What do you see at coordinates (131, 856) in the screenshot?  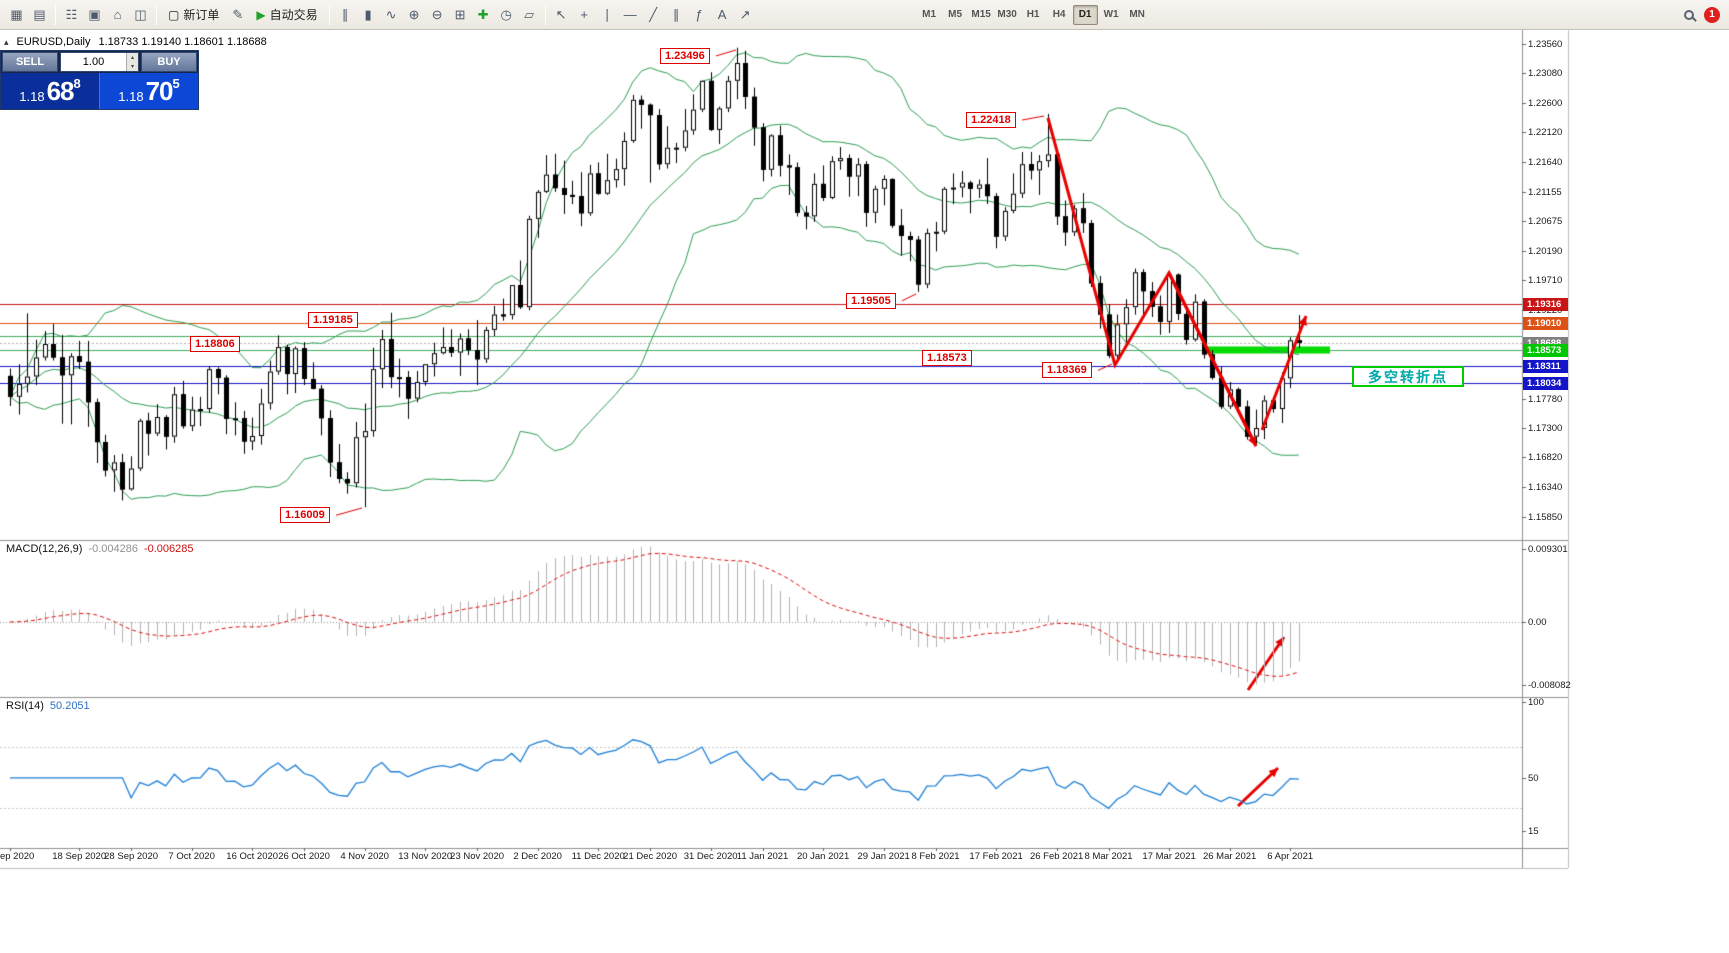 I see `date-axis-label: 28 Sep 2020` at bounding box center [131, 856].